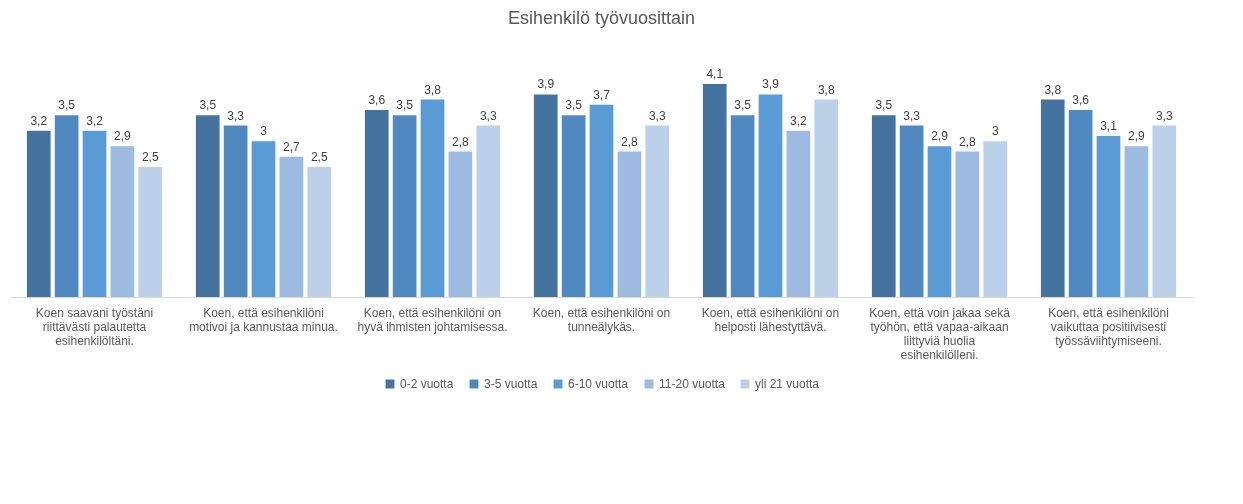 The image size is (1243, 504). I want to click on x-tick-label: Koen, että esihenkilöni on tunneälykäs., so click(601, 319).